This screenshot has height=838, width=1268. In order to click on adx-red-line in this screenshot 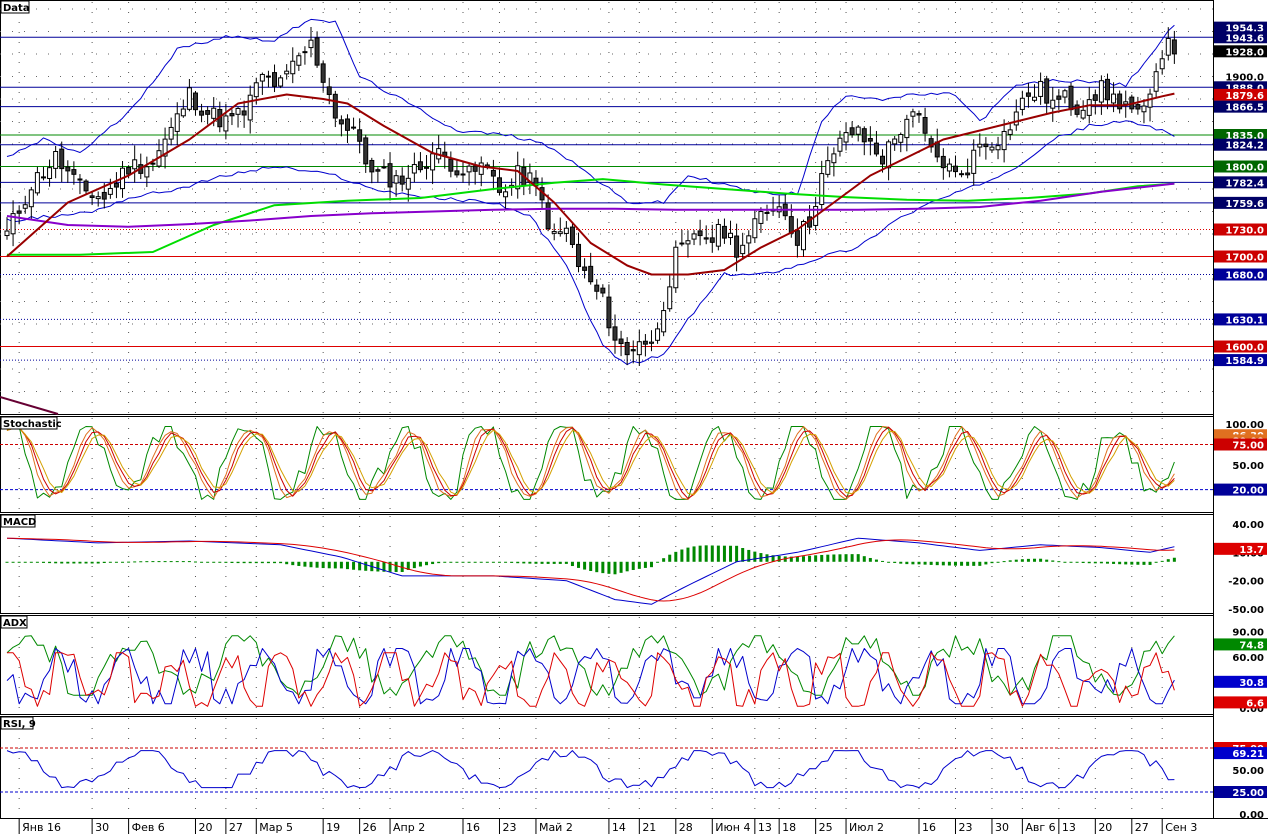, I will do `click(591, 679)`.